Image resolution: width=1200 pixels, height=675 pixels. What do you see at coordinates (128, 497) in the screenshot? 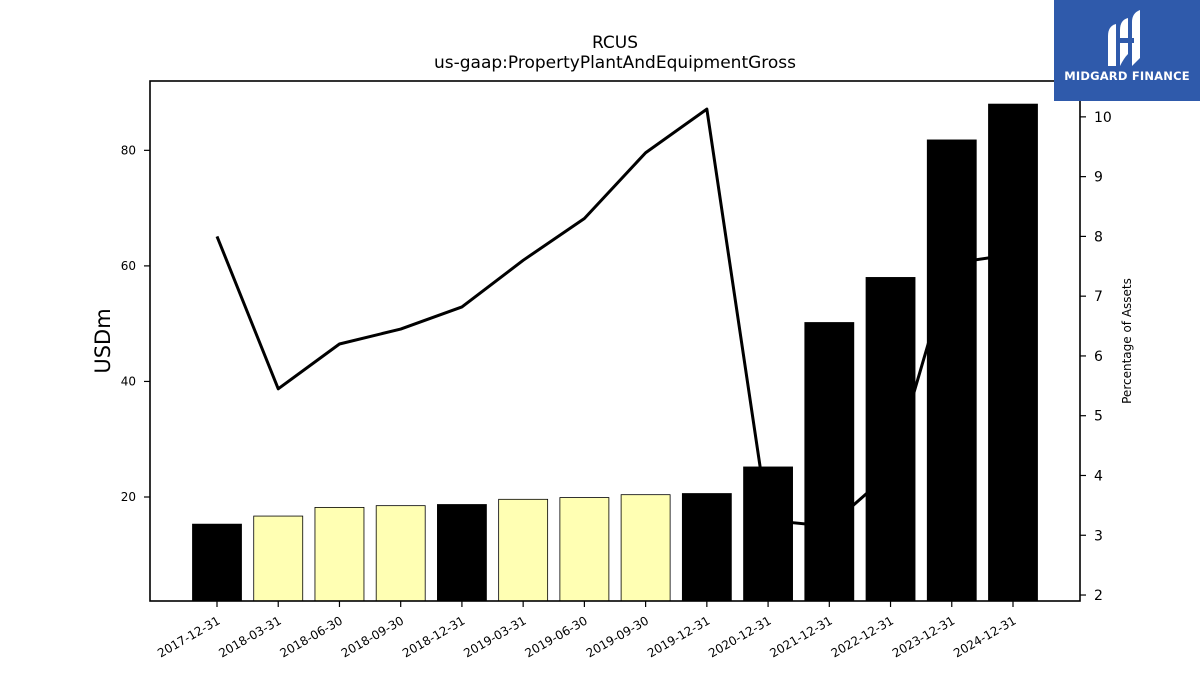
I see `ytick-label-20: 20` at bounding box center [128, 497].